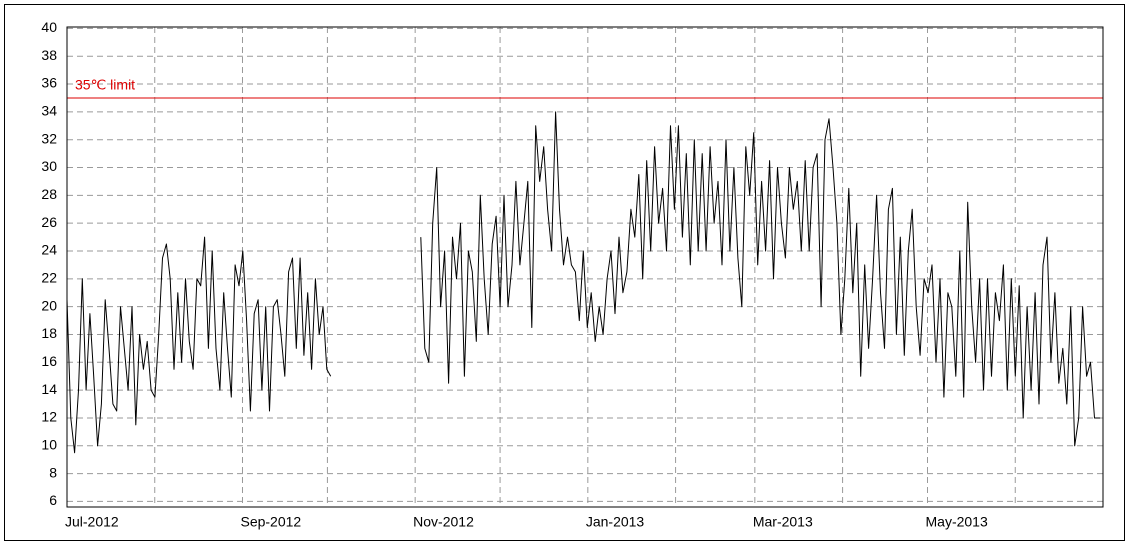  Describe the element at coordinates (783, 522) in the screenshot. I see `x-tick-label: Mar-2013` at that location.